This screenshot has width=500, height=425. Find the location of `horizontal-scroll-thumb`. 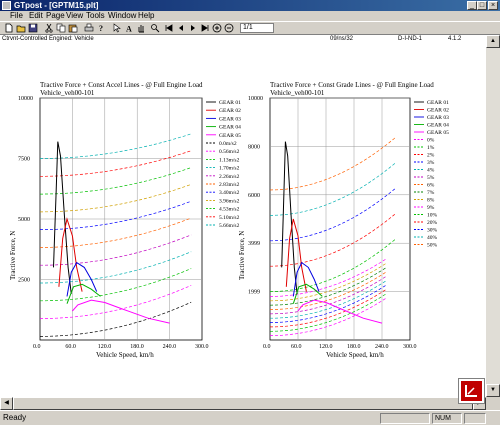

horizontal-scroll-thumb is located at coordinates (243, 403).